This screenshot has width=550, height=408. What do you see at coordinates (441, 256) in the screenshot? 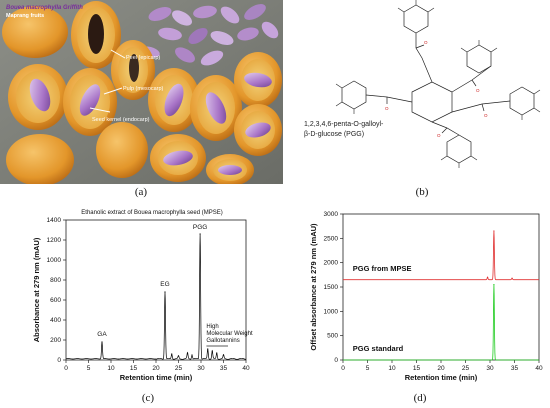
I see `trace-pgg-from-mpse` at bounding box center [441, 256].